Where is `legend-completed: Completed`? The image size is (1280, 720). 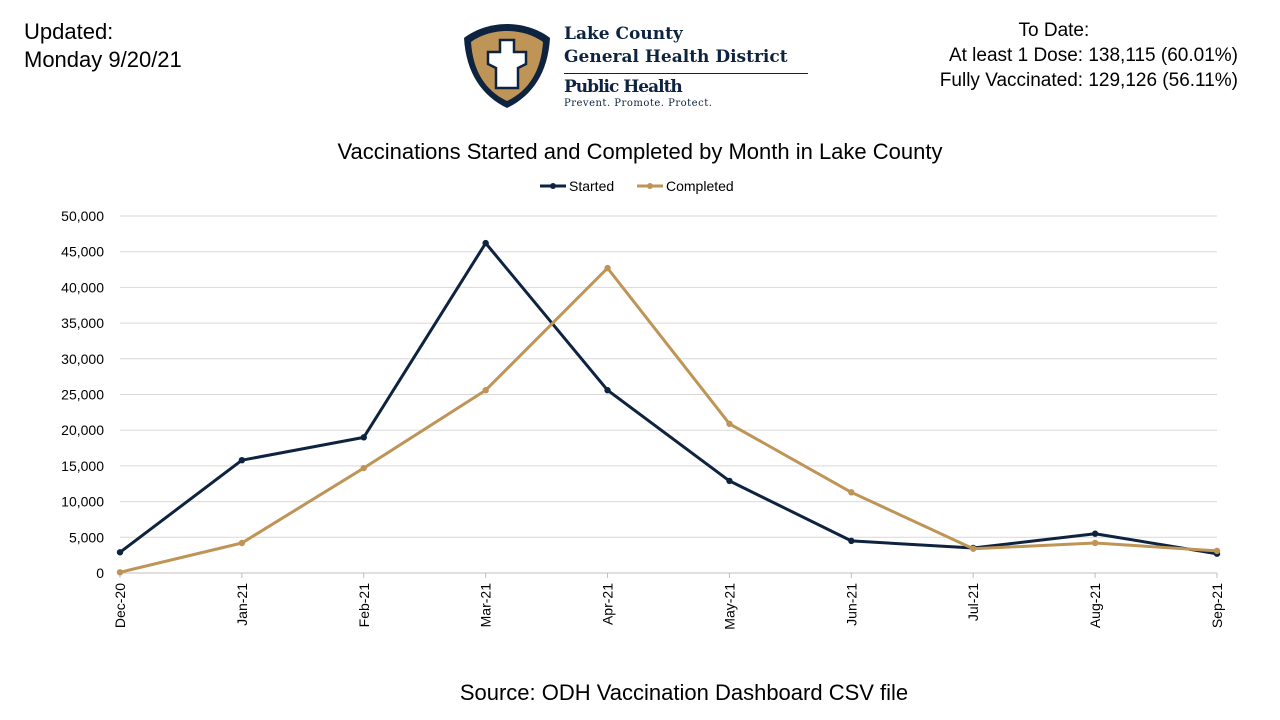
legend-completed: Completed is located at coordinates (685, 186).